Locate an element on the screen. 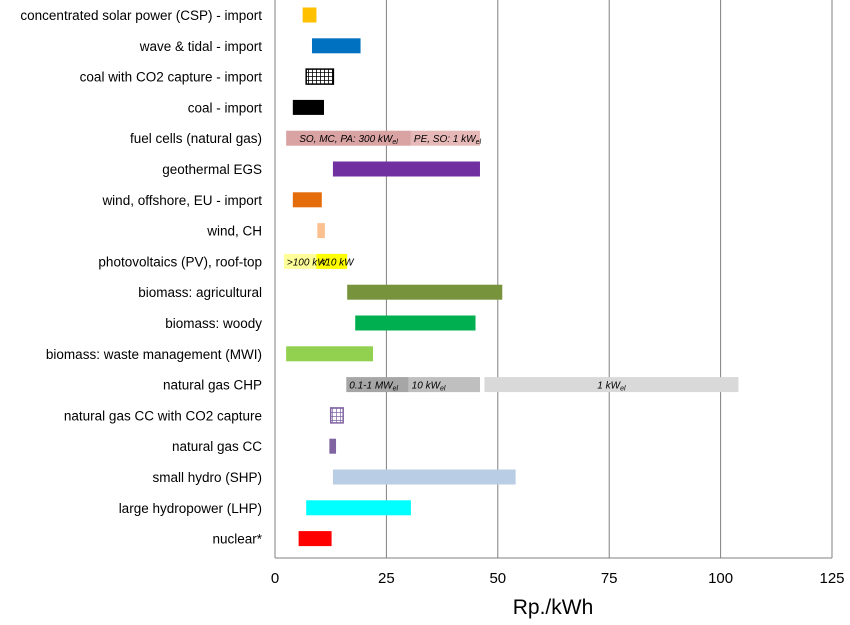 This screenshot has width=850, height=625. category-label: natural gas CC is located at coordinates (217, 446).